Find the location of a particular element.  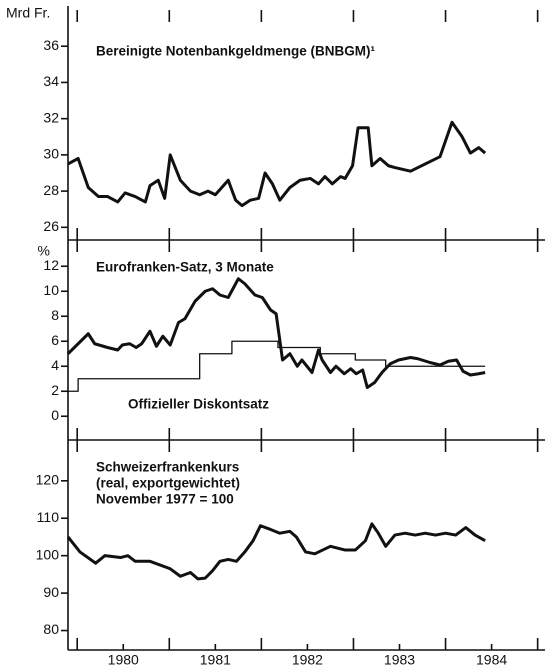

y-tick-label: 2 is located at coordinates (55, 390).